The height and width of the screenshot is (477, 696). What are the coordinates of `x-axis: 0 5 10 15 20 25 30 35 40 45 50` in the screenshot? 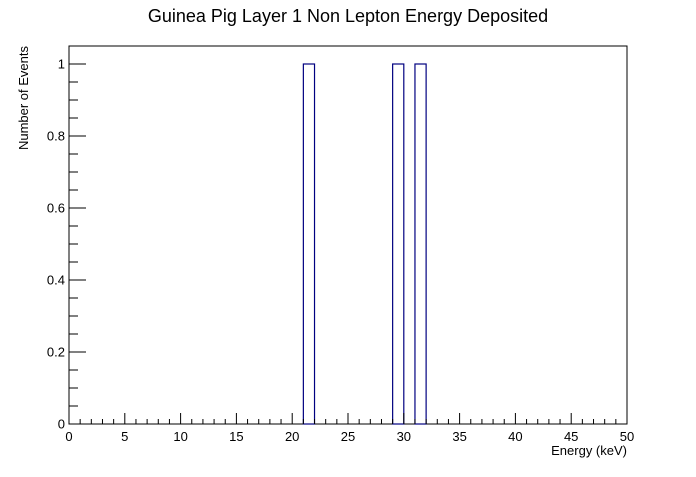 It's located at (349, 428).